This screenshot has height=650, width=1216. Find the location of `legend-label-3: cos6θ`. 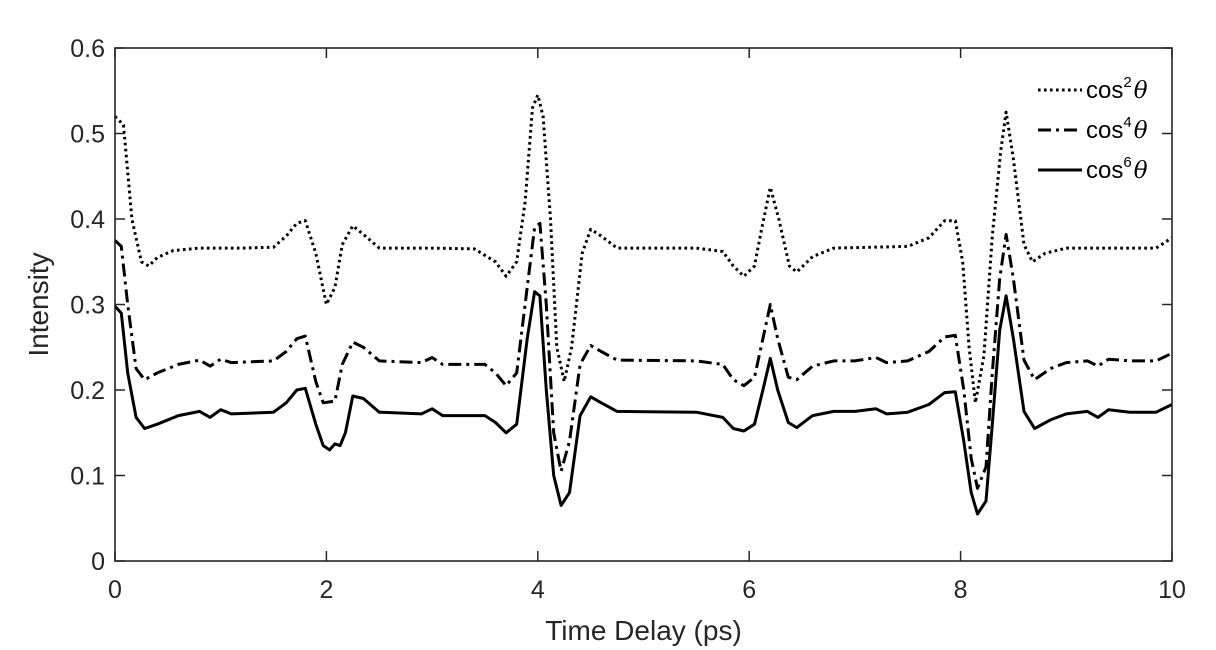

legend-label-3: cos6θ is located at coordinates (1117, 169).